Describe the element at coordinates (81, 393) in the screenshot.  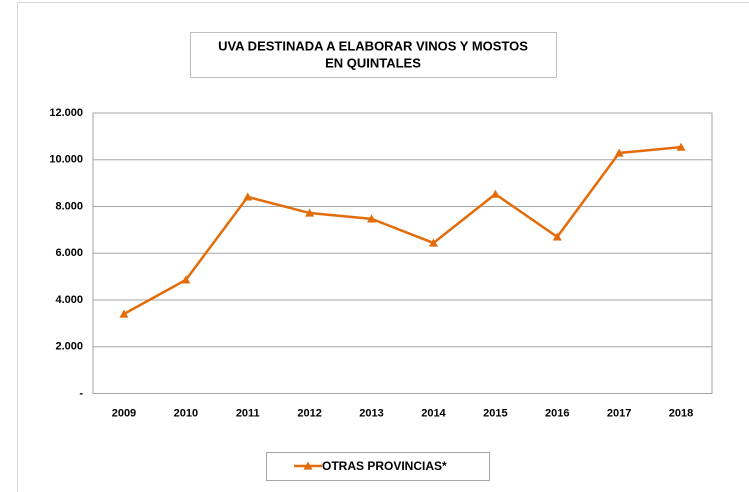
I see `y-tick-label: -` at that location.